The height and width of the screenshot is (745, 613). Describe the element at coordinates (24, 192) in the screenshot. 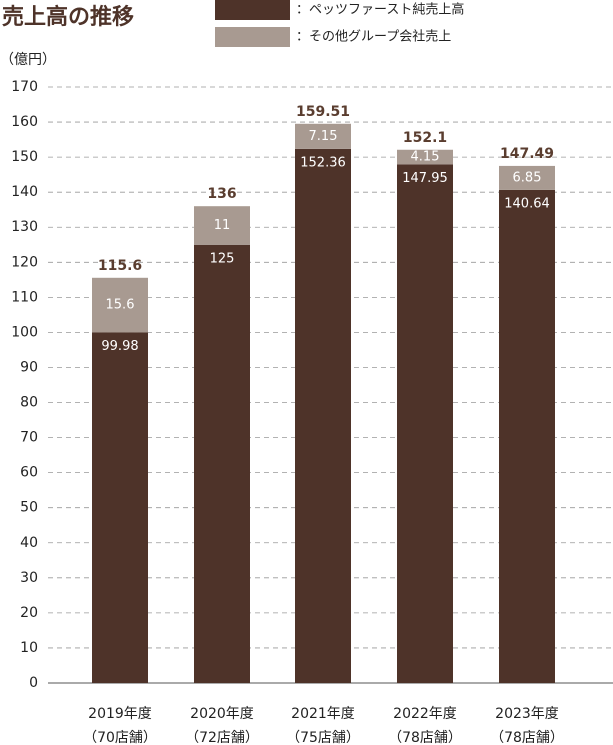

I see `y-tick-label: 140` at that location.